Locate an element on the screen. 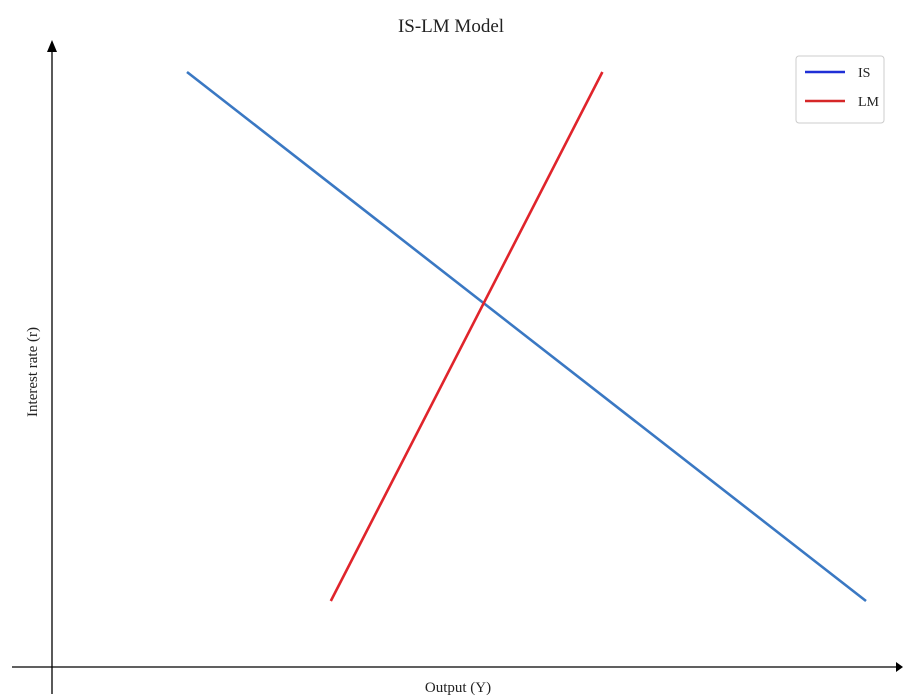 This screenshot has height=697, width=903. x-axis-arrowhead is located at coordinates (899, 667).